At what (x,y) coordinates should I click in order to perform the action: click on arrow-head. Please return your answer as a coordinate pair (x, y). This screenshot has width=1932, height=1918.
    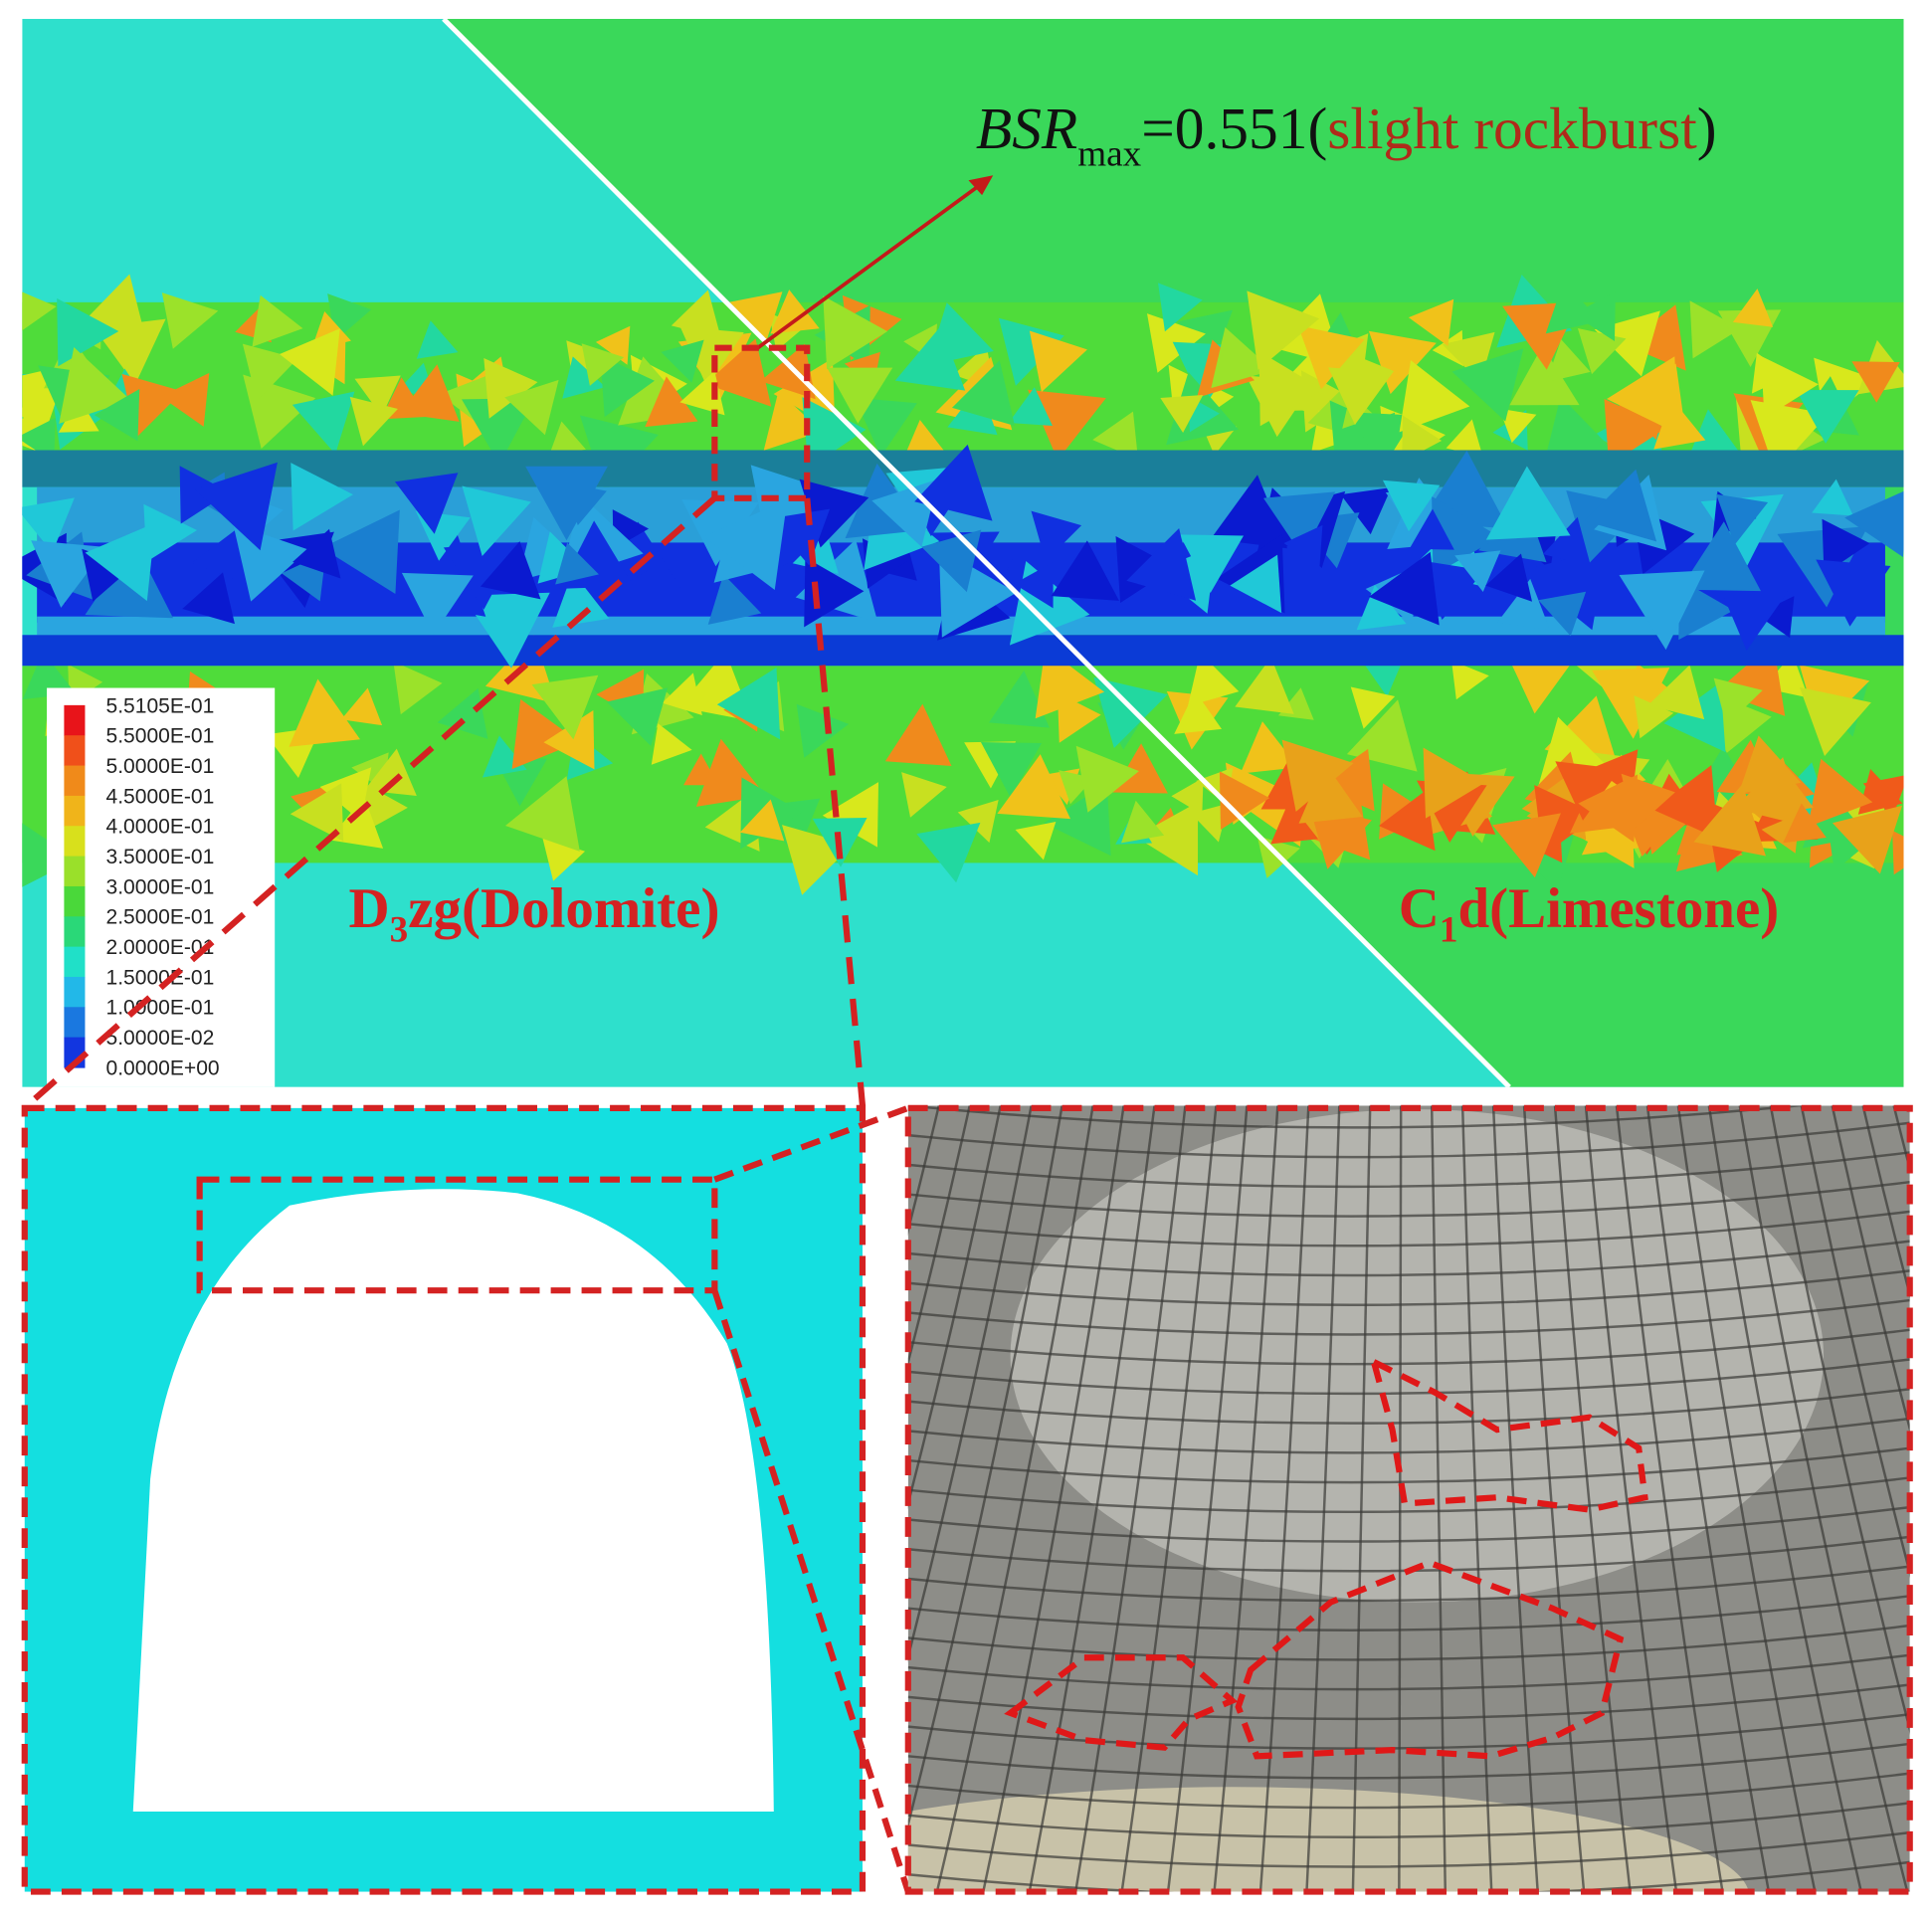
    Looking at the image, I should click on (981, 186).